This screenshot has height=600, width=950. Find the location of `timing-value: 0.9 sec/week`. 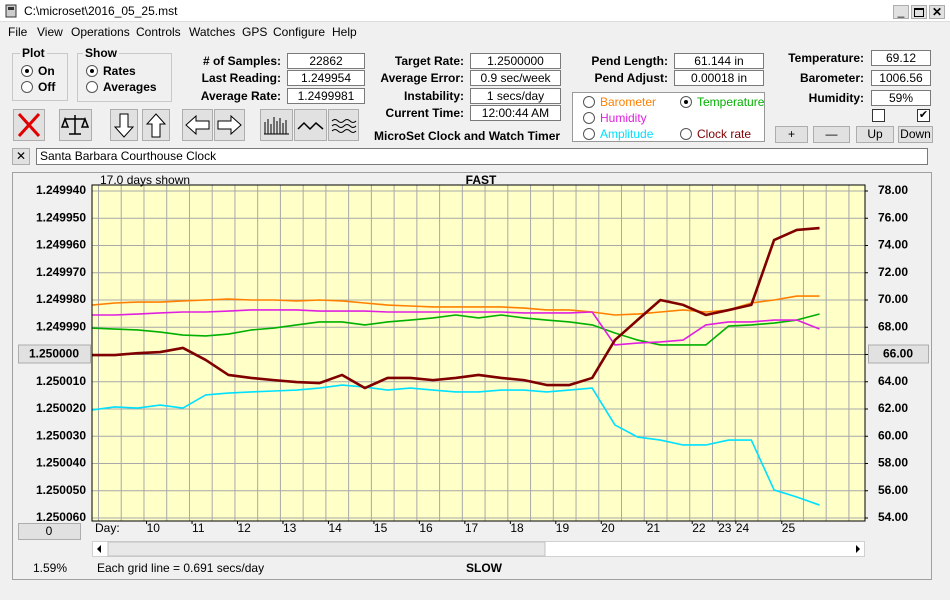

timing-value: 0.9 sec/week is located at coordinates (515, 78).